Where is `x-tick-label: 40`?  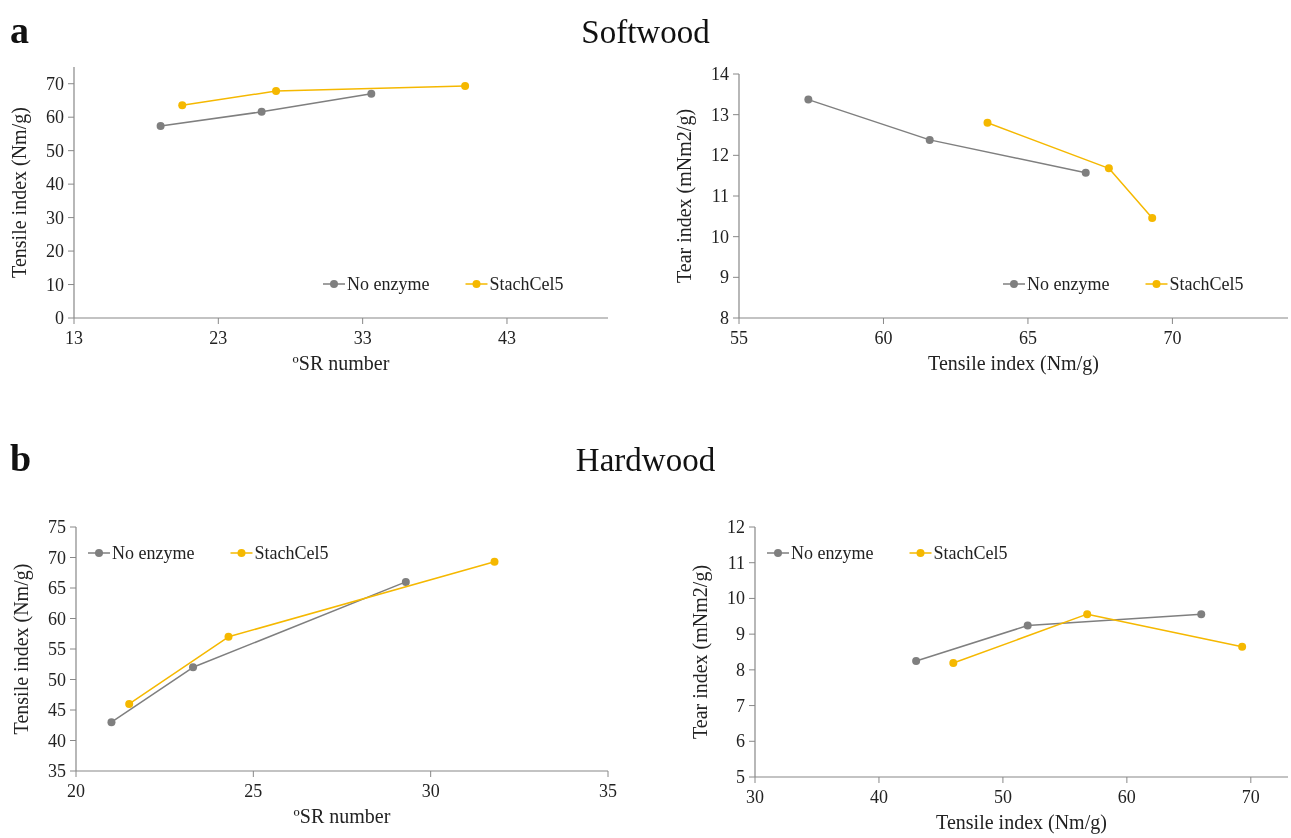
x-tick-label: 40 is located at coordinates (878, 797).